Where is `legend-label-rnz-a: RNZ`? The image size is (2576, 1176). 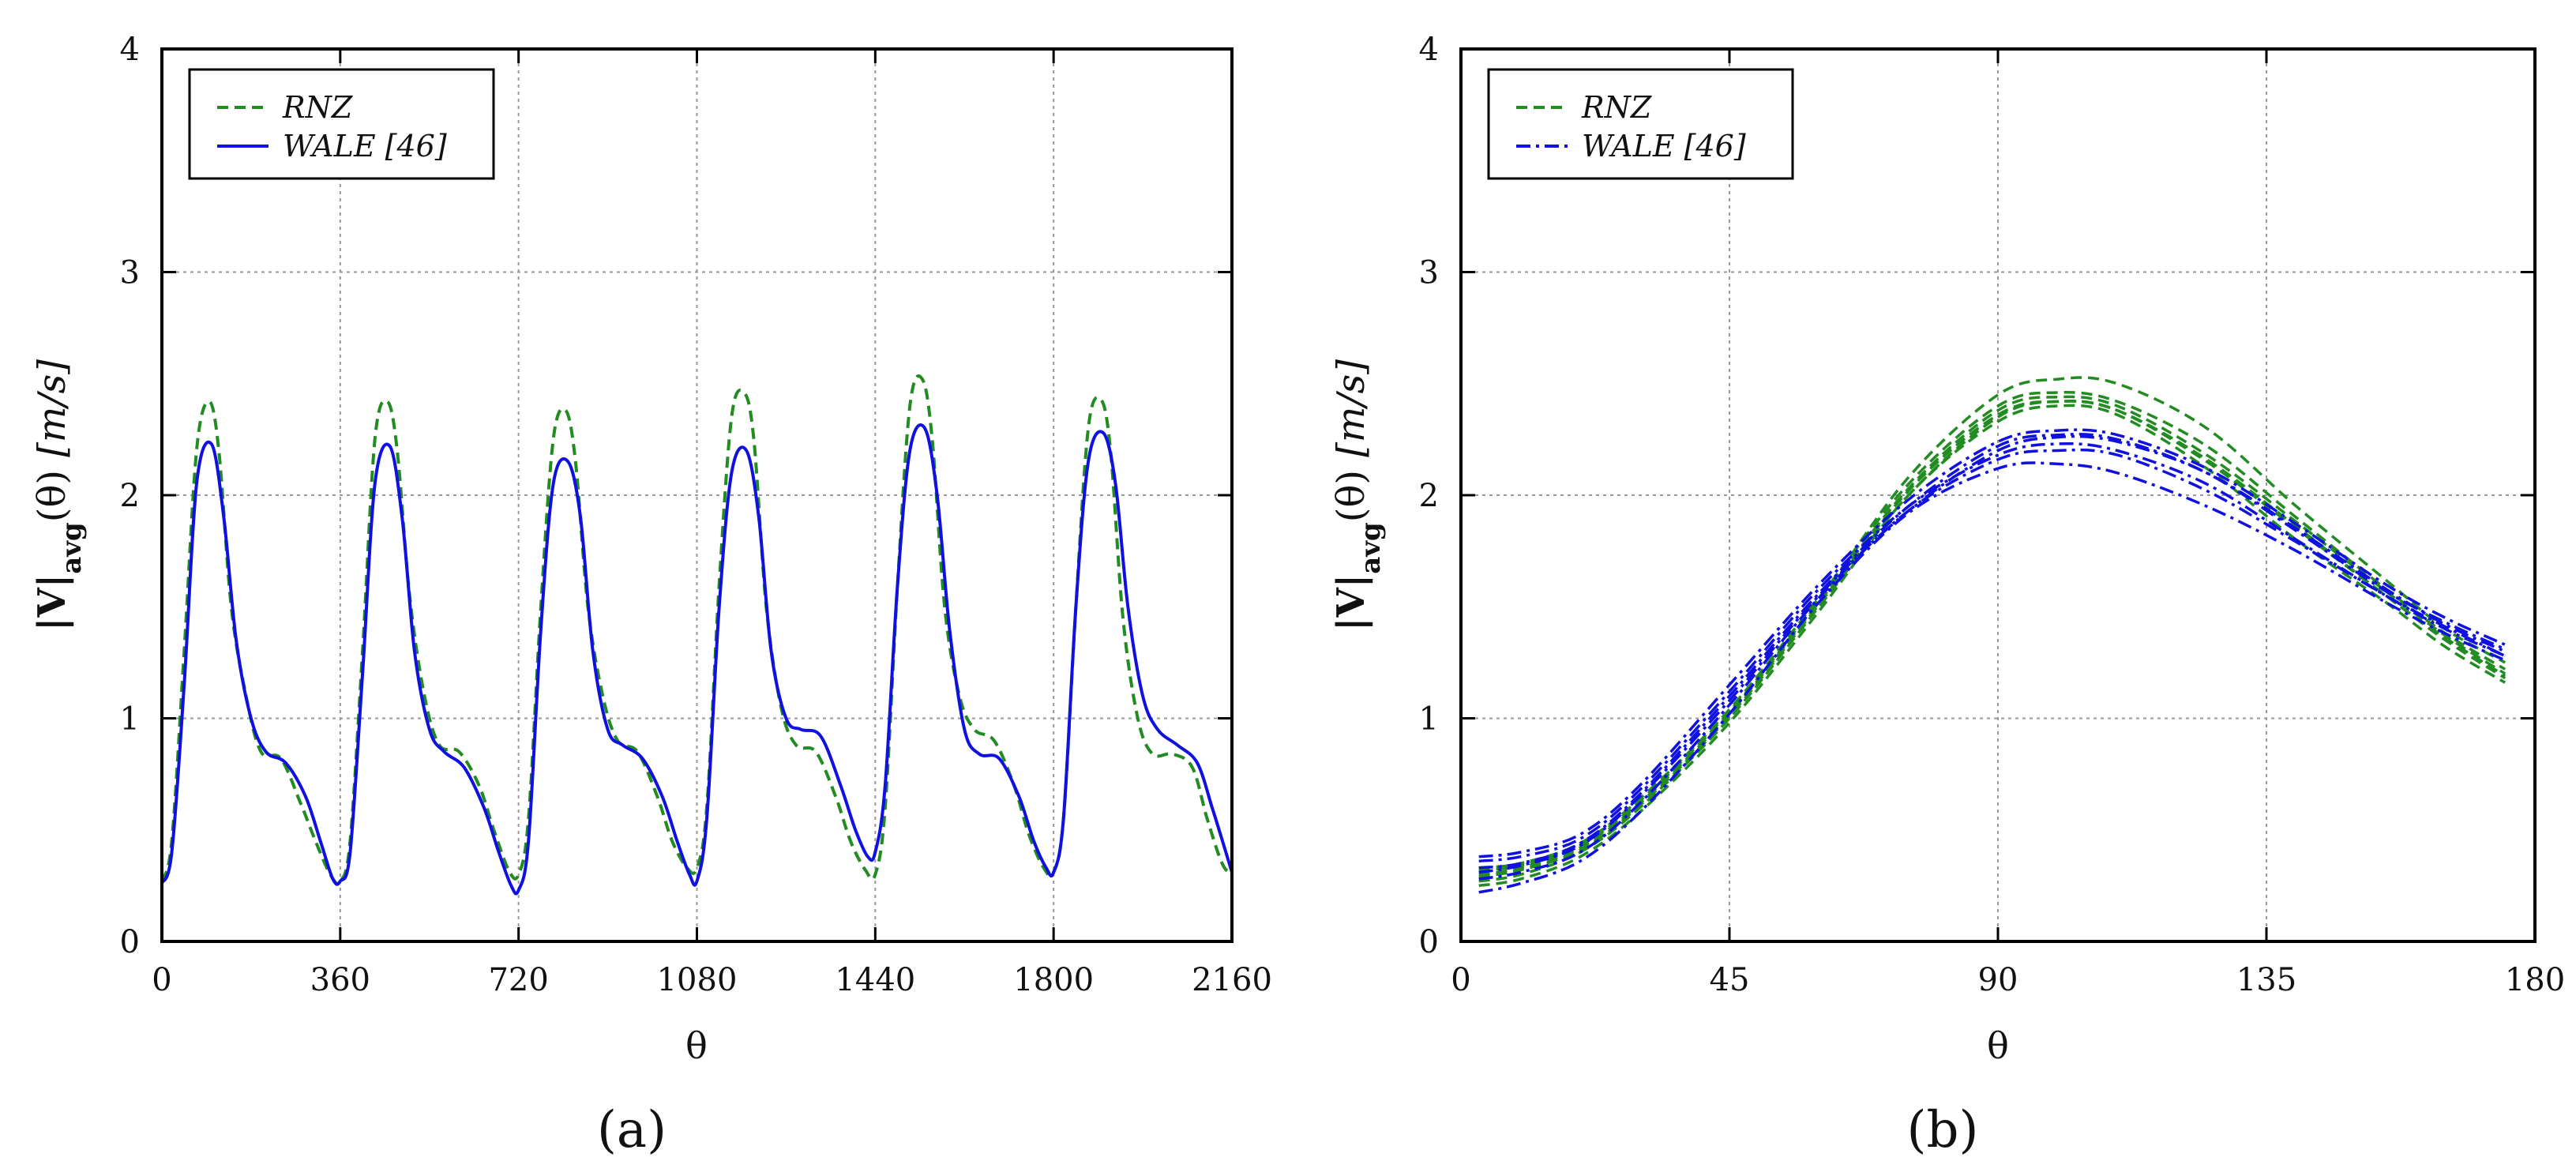
legend-label-rnz-a: RNZ is located at coordinates (317, 108).